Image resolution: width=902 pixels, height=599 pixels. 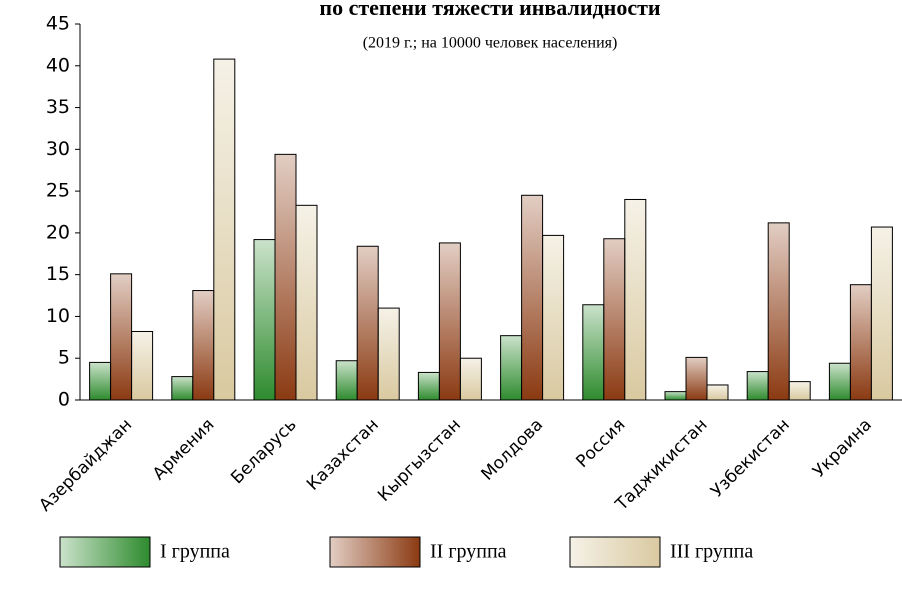 What do you see at coordinates (343, 455) in the screenshot?
I see `x-tick-label: Казахстан` at bounding box center [343, 455].